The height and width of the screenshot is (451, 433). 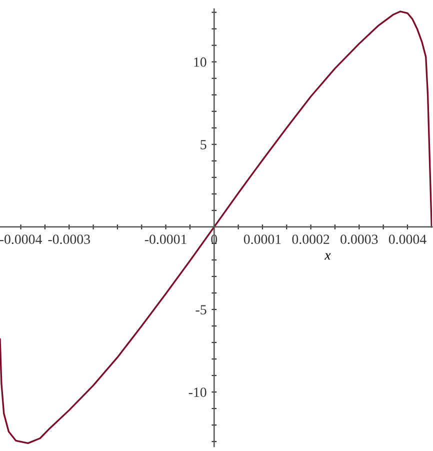 I want to click on x-tick-label: 0.0004, so click(x=407, y=239).